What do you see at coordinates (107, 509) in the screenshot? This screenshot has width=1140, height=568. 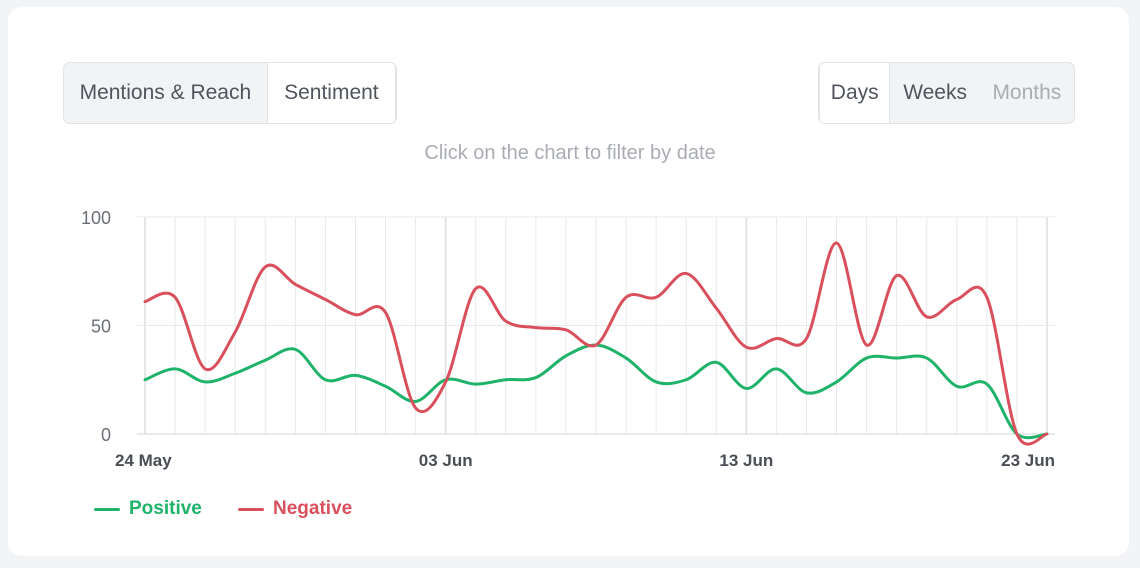 I see `legend-positive-swatch` at bounding box center [107, 509].